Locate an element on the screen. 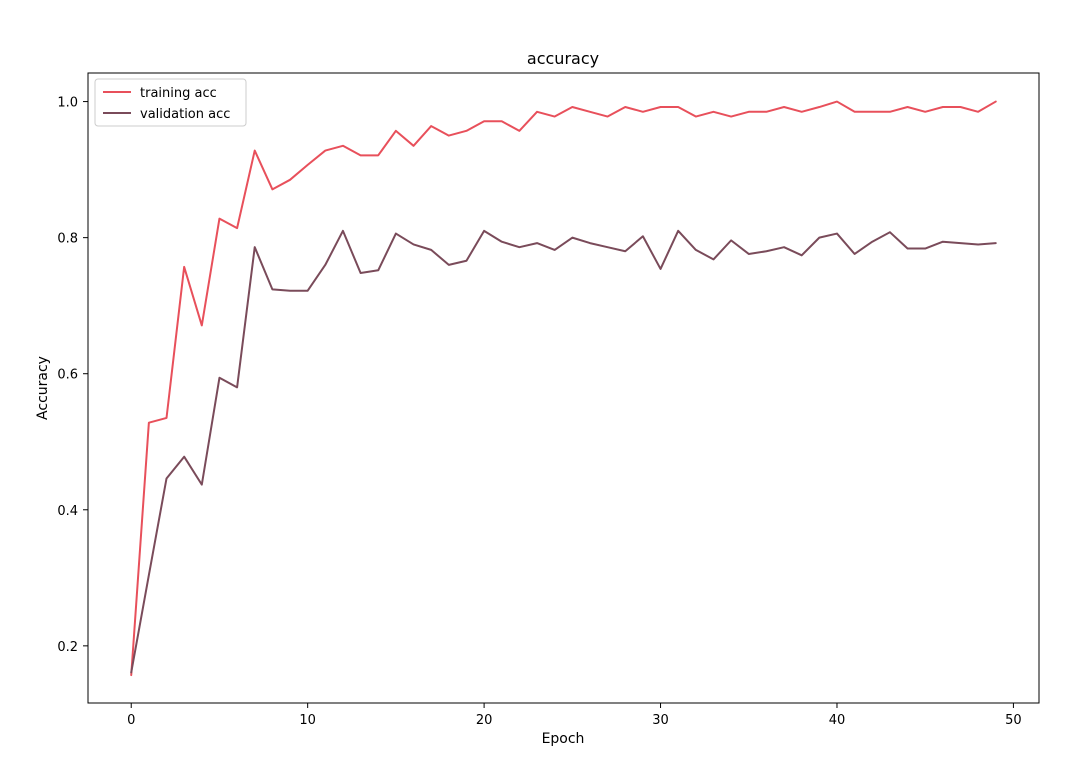  x-tick-label: 10 is located at coordinates (307, 720).